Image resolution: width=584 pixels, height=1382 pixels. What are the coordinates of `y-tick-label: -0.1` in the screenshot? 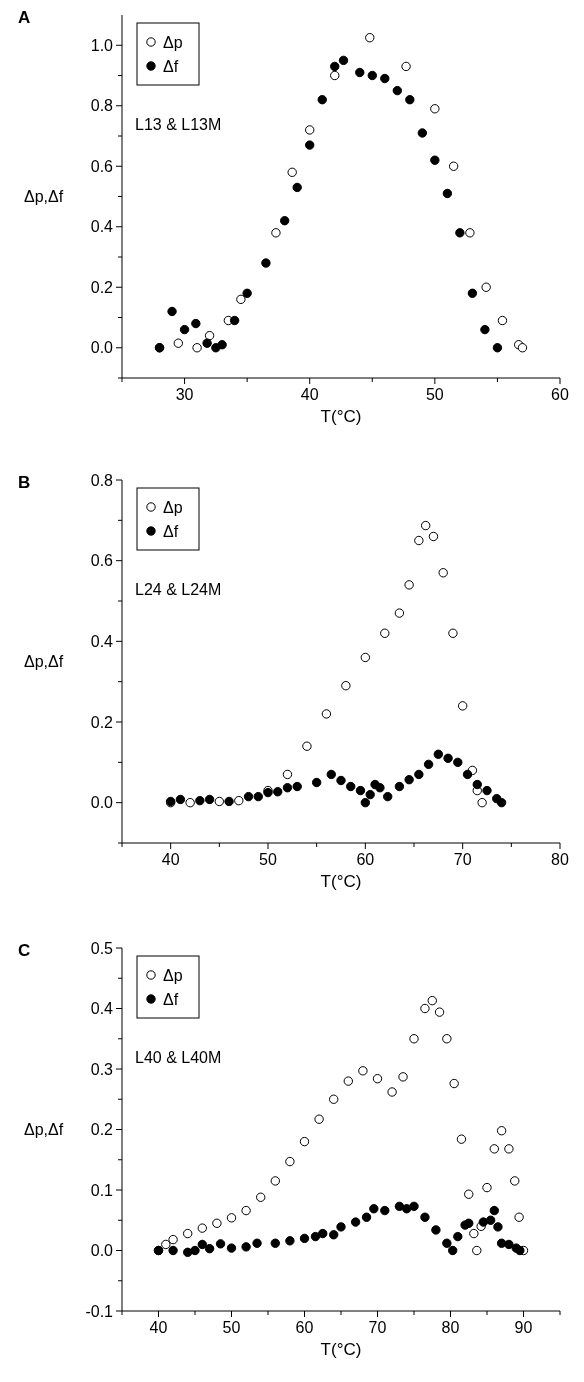 It's located at (99, 1311).